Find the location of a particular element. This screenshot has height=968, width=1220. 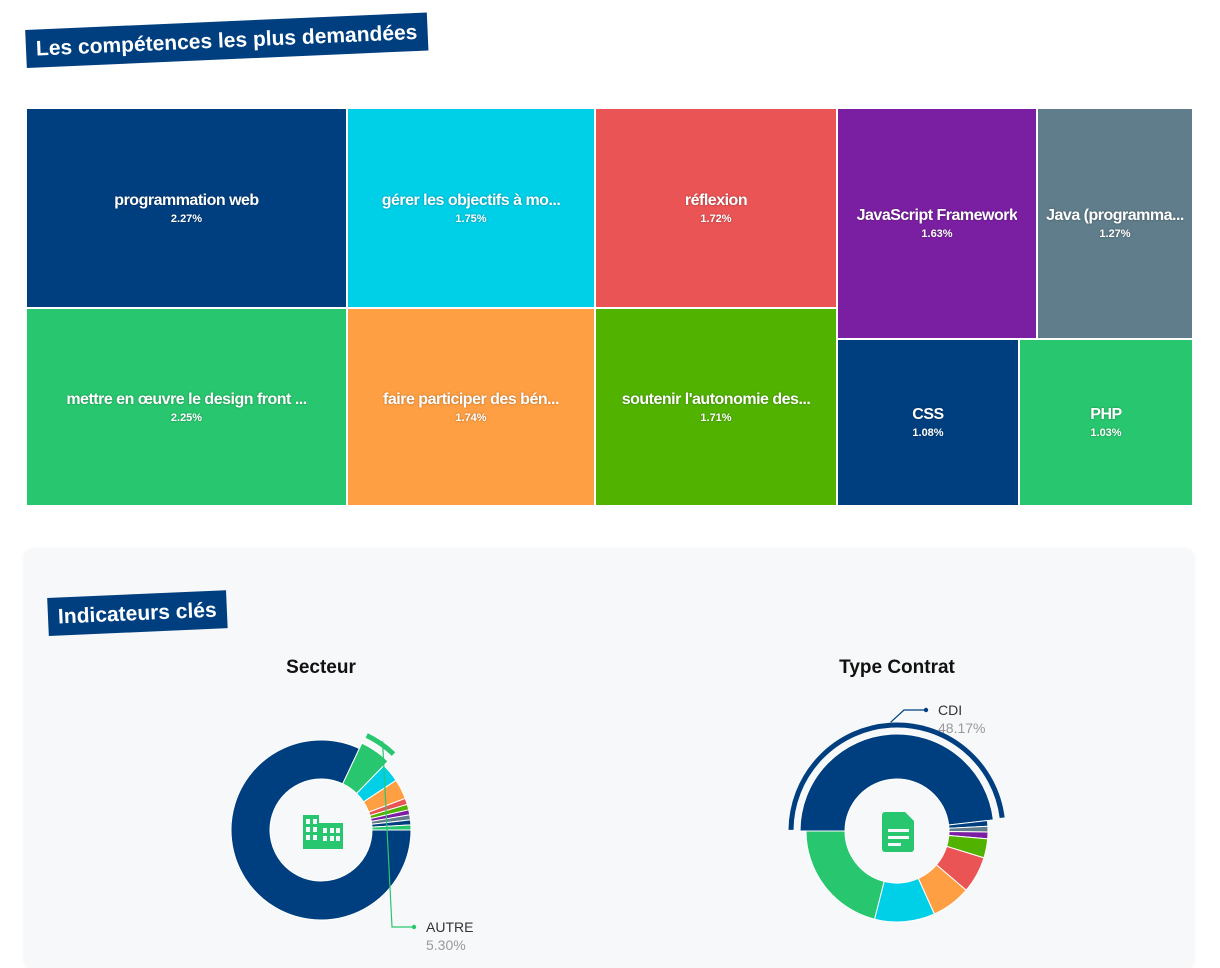

contract-chart-title: Type Contrat is located at coordinates (897, 667).